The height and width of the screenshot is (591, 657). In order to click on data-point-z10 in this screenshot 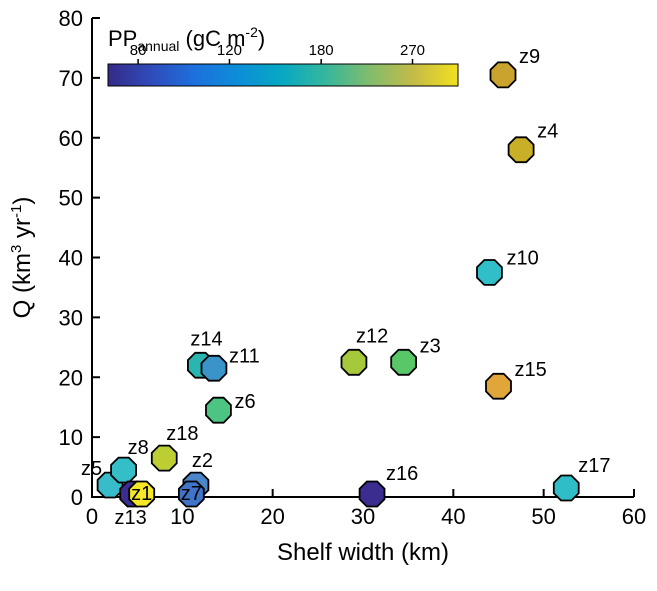, I will do `click(489, 272)`.